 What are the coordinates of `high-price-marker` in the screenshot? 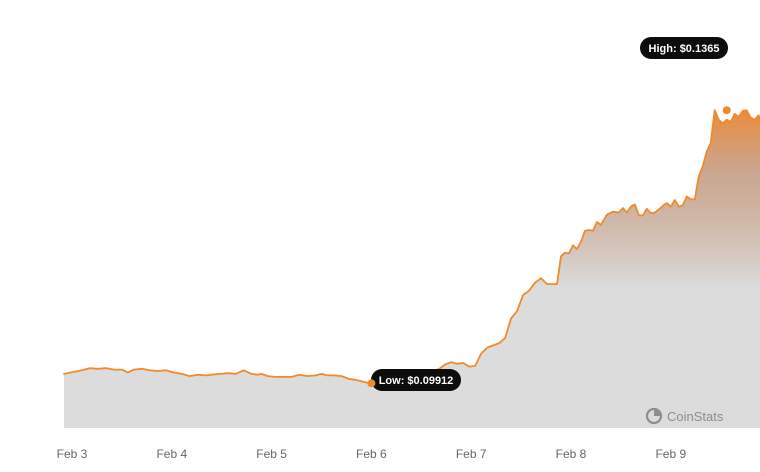 It's located at (726, 110).